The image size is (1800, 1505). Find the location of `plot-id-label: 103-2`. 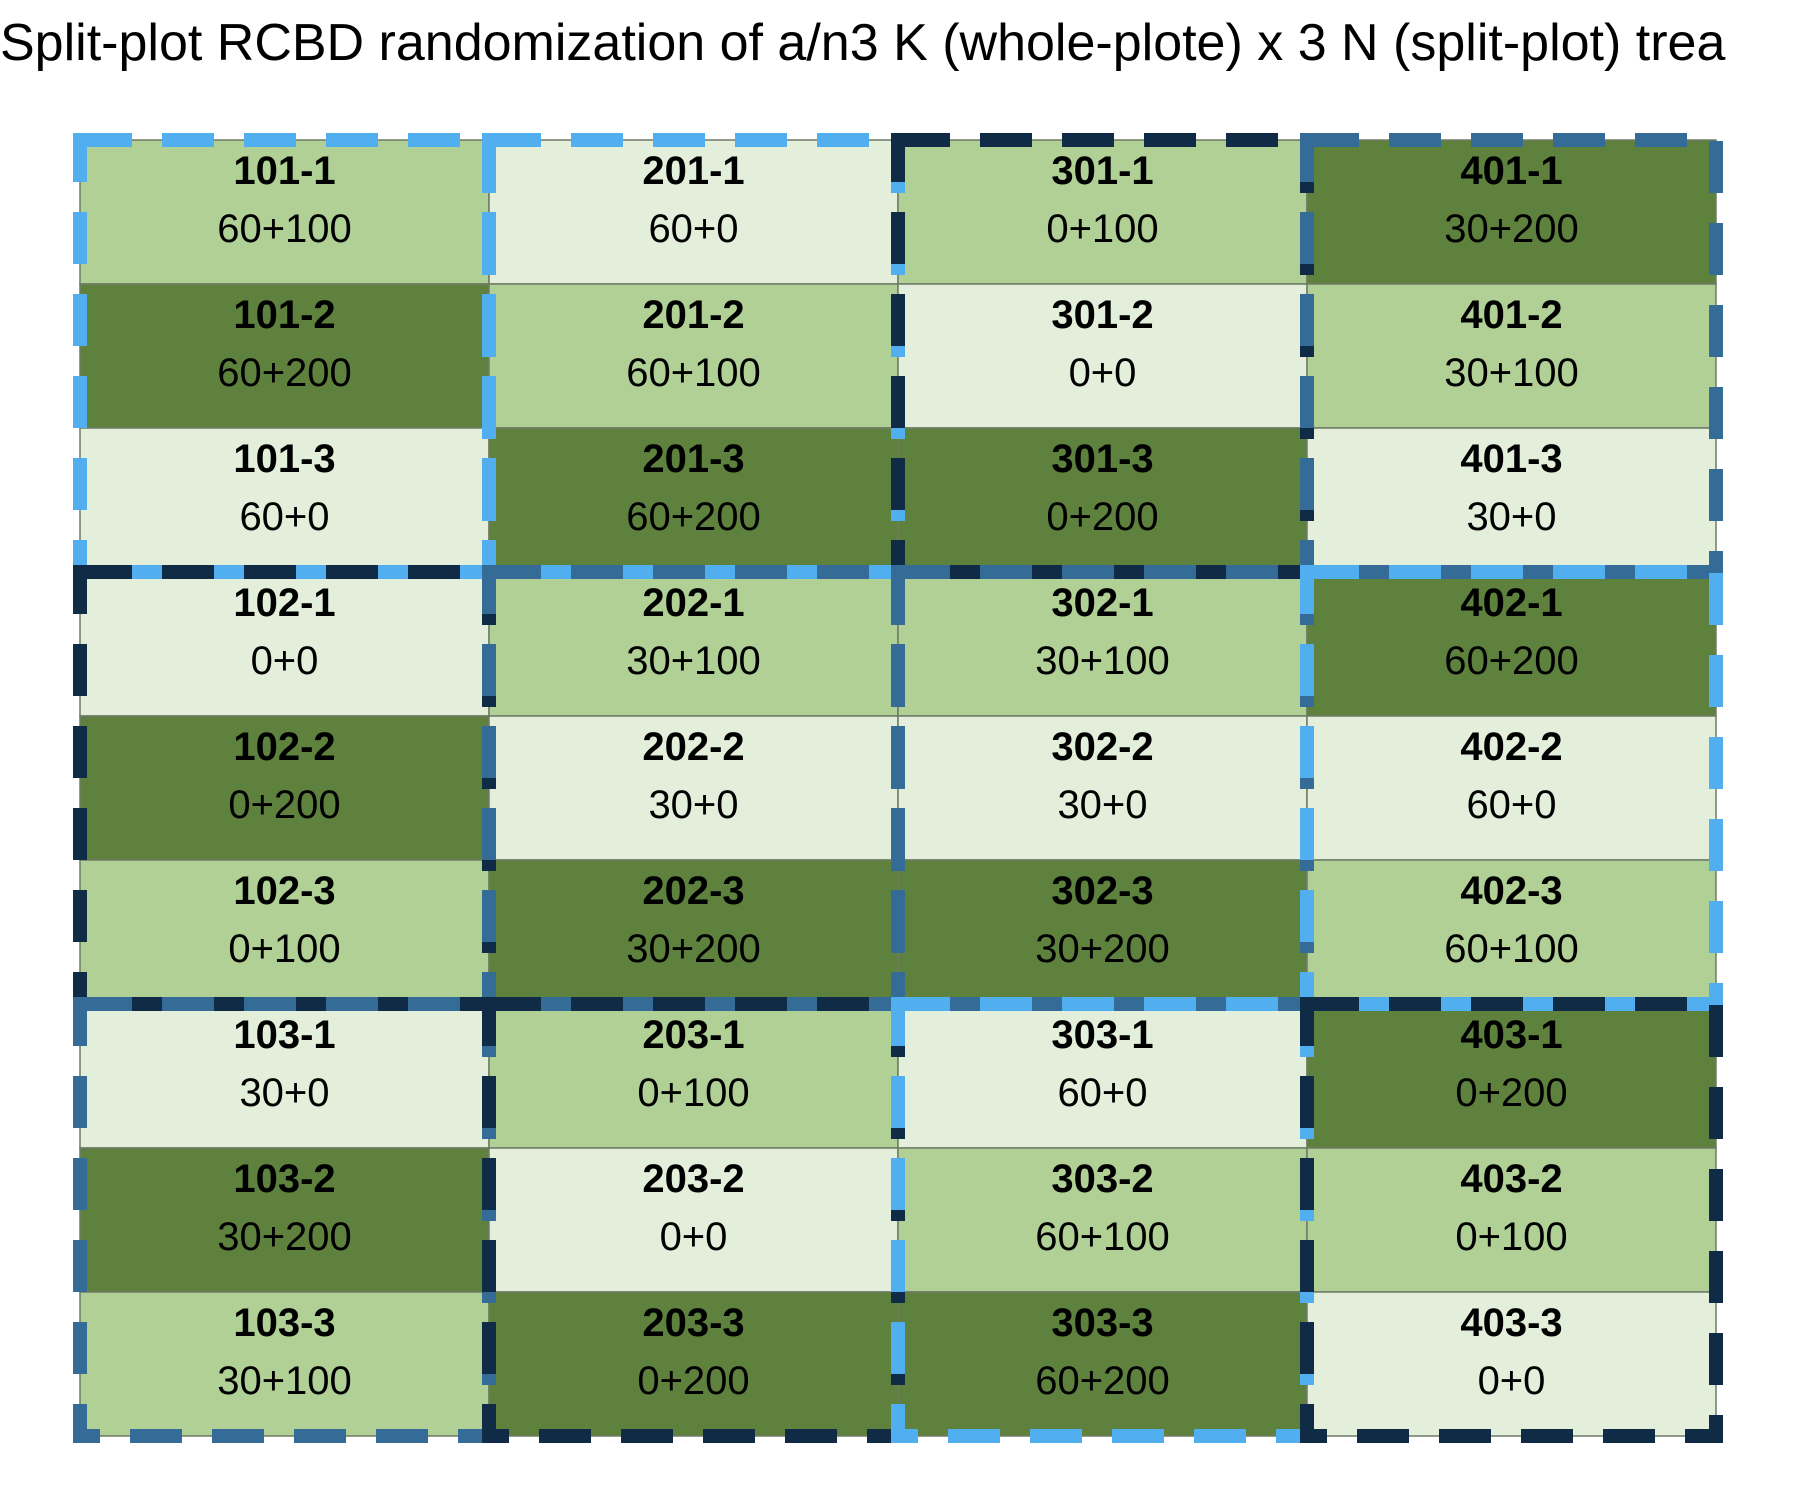

plot-id-label: 103-2 is located at coordinates (284, 1179).